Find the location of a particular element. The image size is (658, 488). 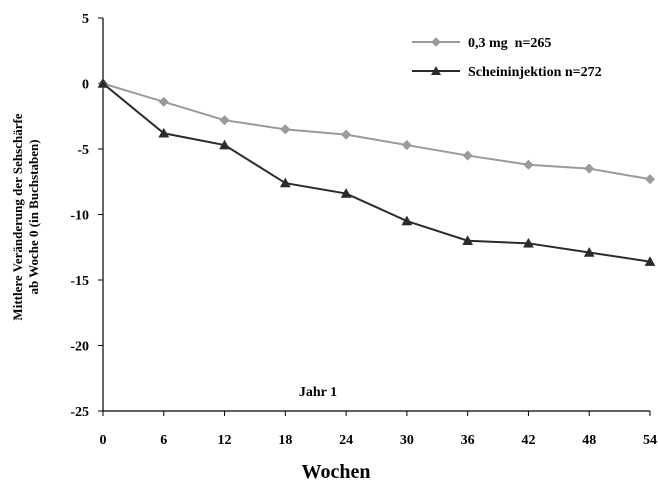

y-tick-label: -25 is located at coordinates (79, 412).